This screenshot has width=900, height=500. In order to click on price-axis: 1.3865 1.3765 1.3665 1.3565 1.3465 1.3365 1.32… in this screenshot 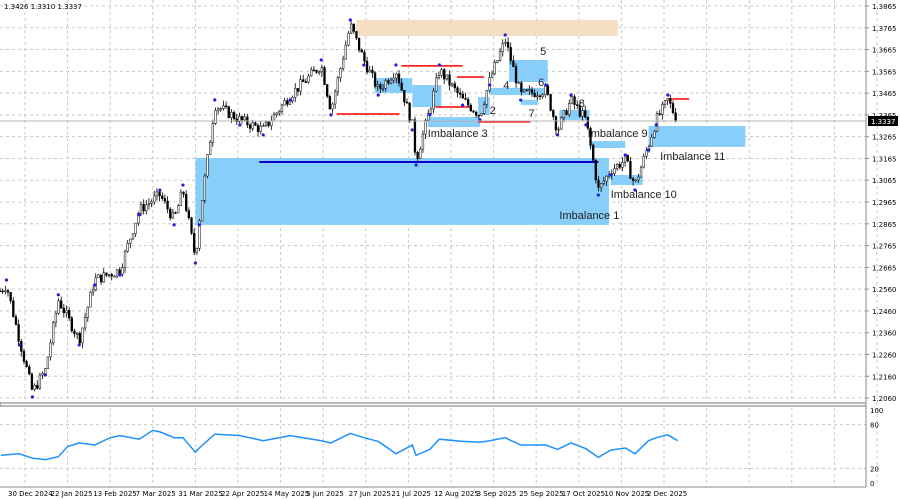, I will do `click(881, 203)`.